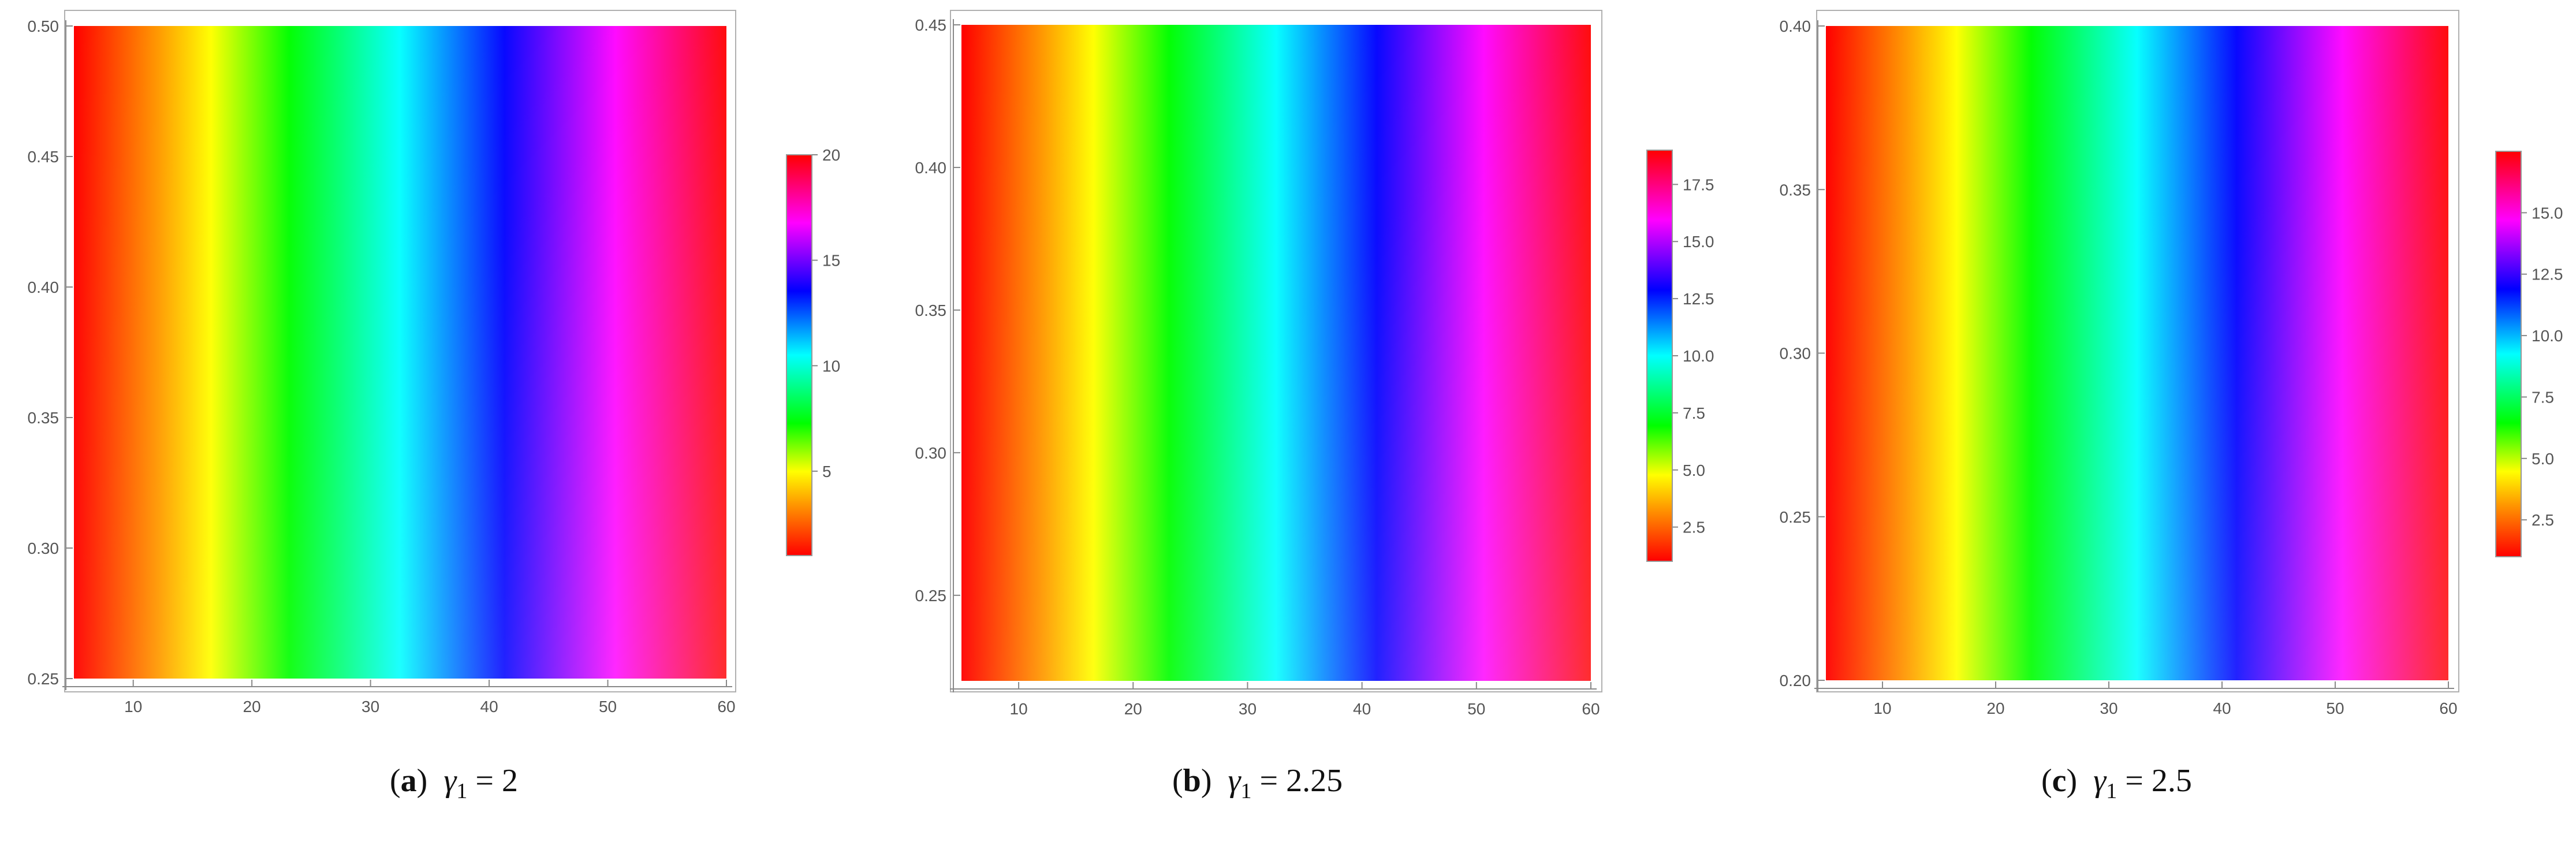 The width and height of the screenshot is (2576, 842). I want to click on colorbar-tick-label: 10, so click(831, 366).